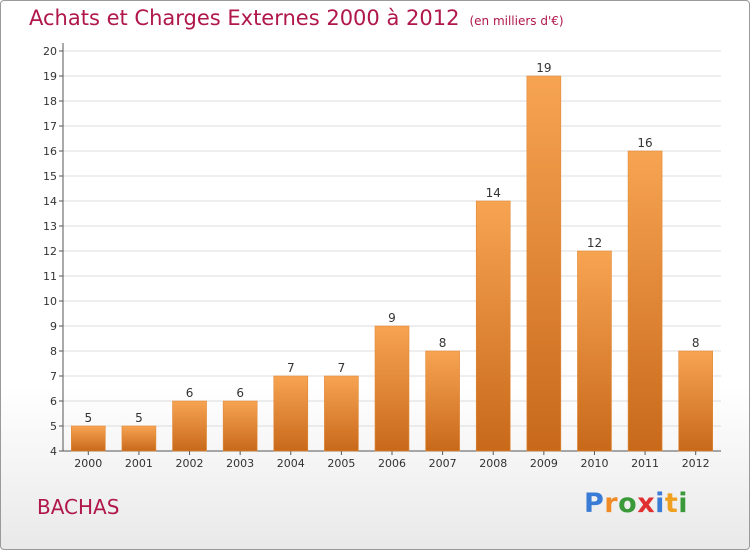  Describe the element at coordinates (696, 463) in the screenshot. I see `x-tick-label: 2012` at that location.